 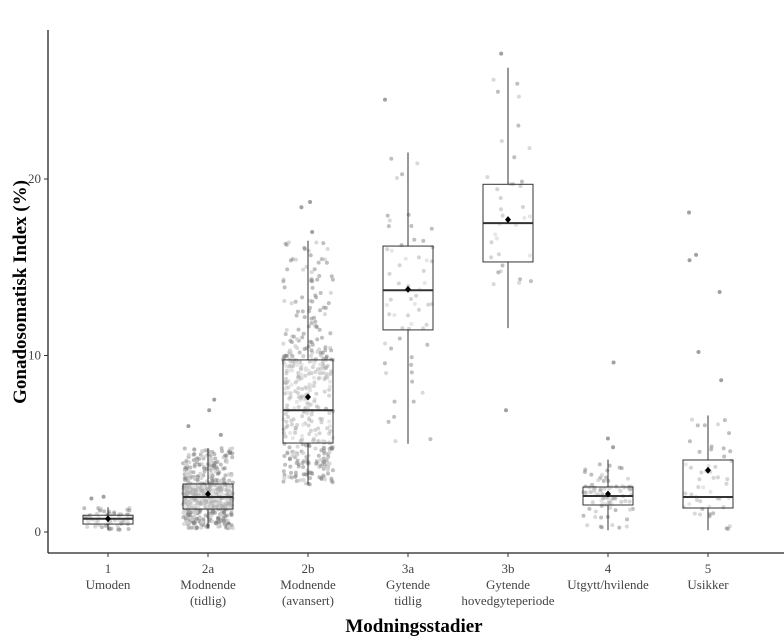 I want to click on category-name: Modnende, so click(x=208, y=584).